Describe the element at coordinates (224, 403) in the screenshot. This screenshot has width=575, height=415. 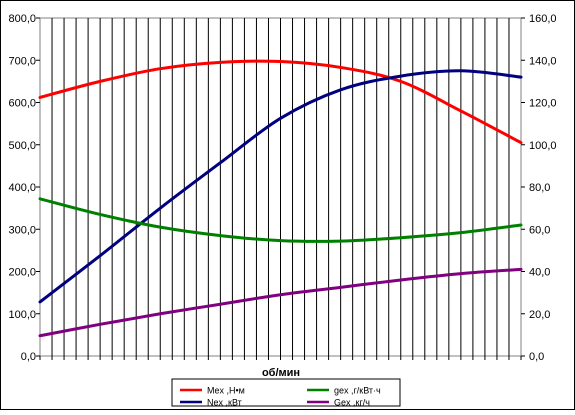
I see `legend-label: Nex ,кВт` at that location.